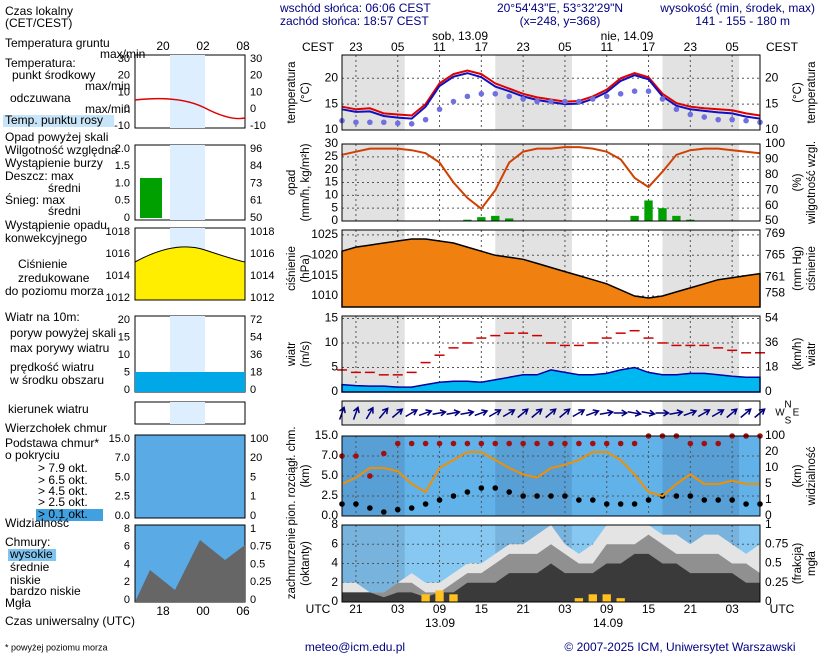 This screenshot has height=660, width=820. Describe the element at coordinates (262, 232) in the screenshot. I see `legend-tick: 1018` at that location.